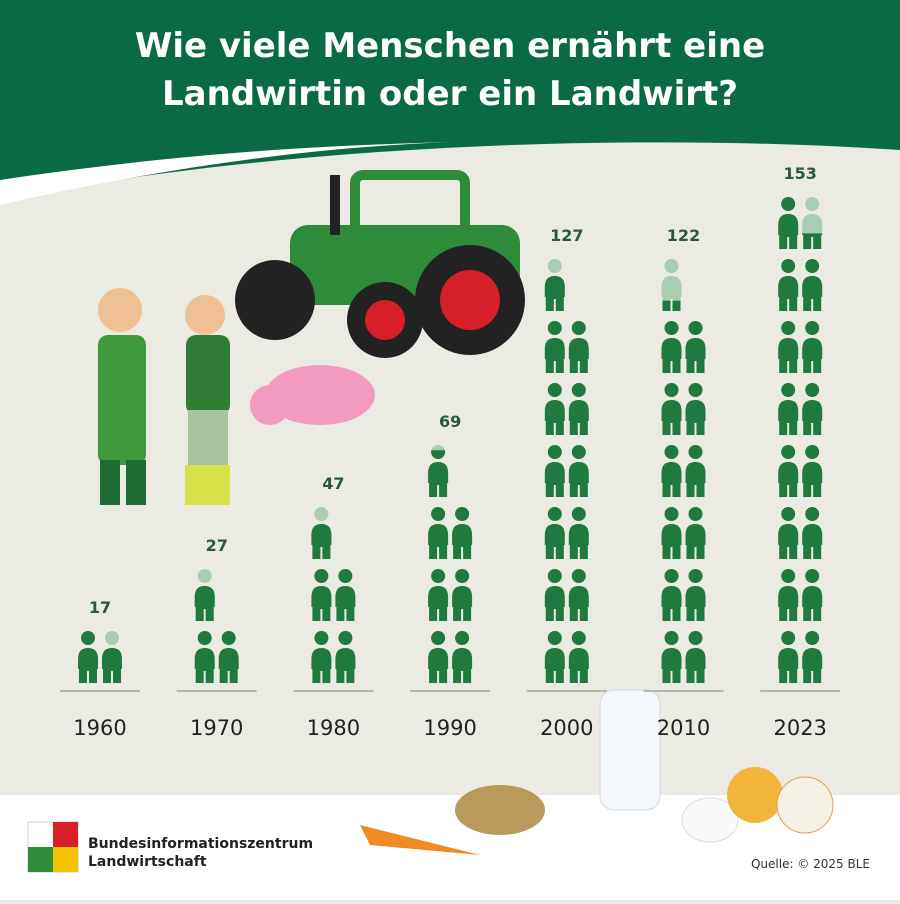 Image resolution: width=900 pixels, height=904 pixels. Describe the element at coordinates (217, 545) in the screenshot. I see `value-label: 27` at that location.